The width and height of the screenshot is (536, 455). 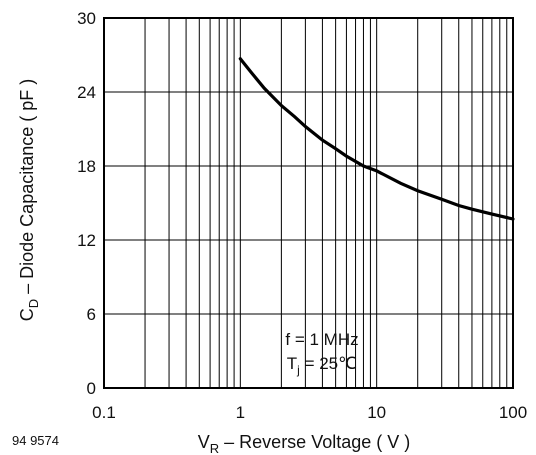 What do you see at coordinates (292, 363) in the screenshot?
I see `temp-main: T` at bounding box center [292, 363].